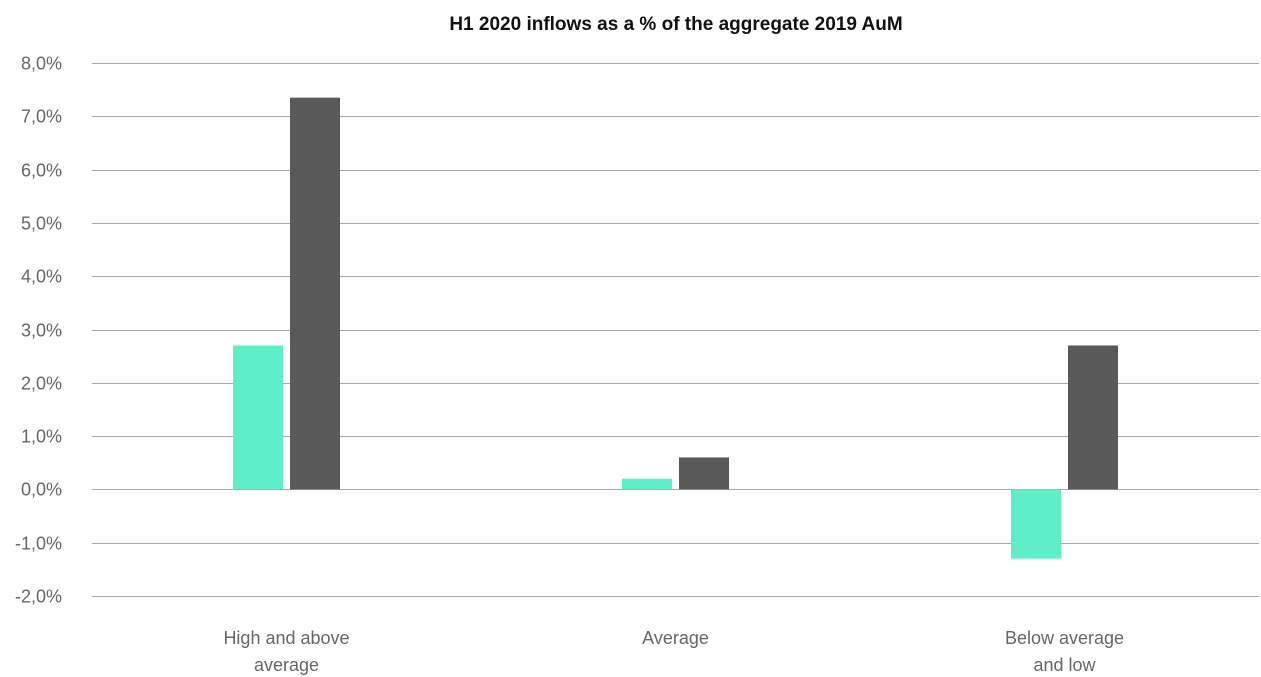 The width and height of the screenshot is (1261, 677). Describe the element at coordinates (41, 384) in the screenshot. I see `y-tick-label: 2,0%` at that location.